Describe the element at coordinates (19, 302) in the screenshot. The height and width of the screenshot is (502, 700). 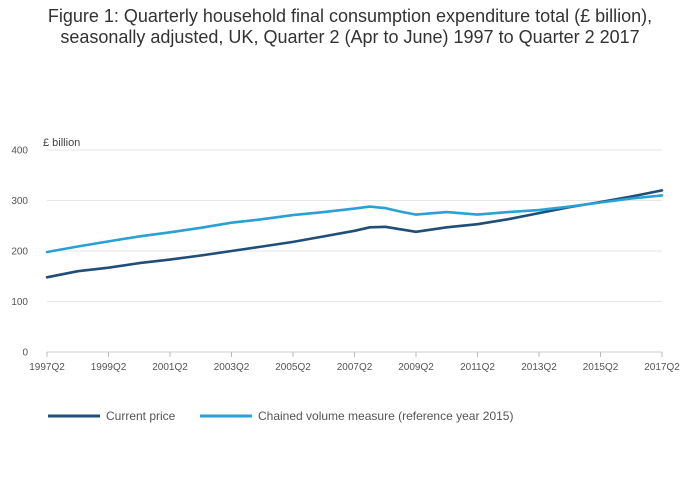
I see `y-tick-label: 100` at that location.